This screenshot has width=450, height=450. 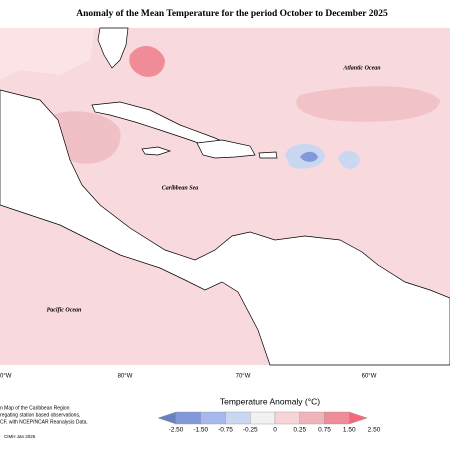 I want to click on colorbar-tick-label: 1.50, so click(x=349, y=430).